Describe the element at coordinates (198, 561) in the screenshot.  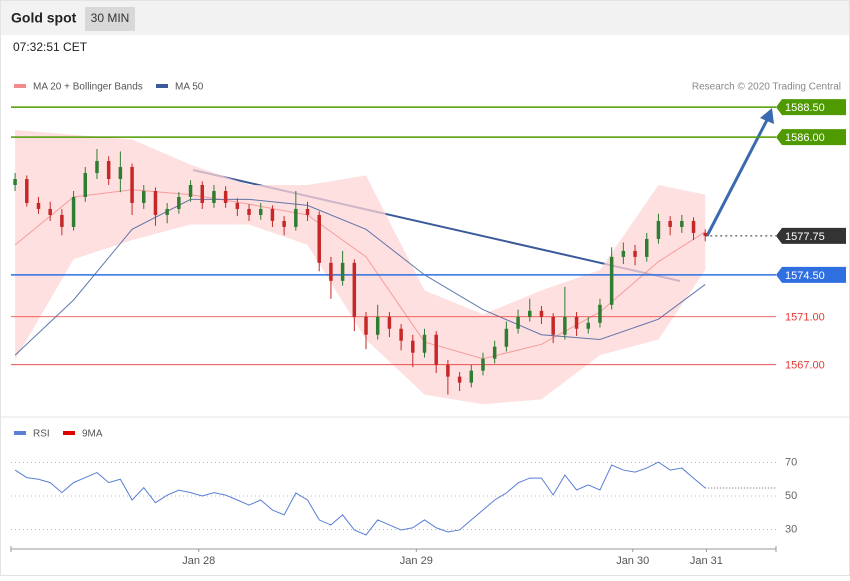
I see `x-tick-label: Jan 28` at that location.